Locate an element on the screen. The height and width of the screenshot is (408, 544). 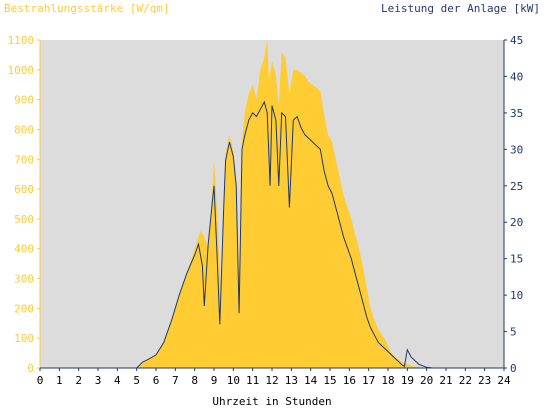
x-tick-label: 6 is located at coordinates (156, 380).